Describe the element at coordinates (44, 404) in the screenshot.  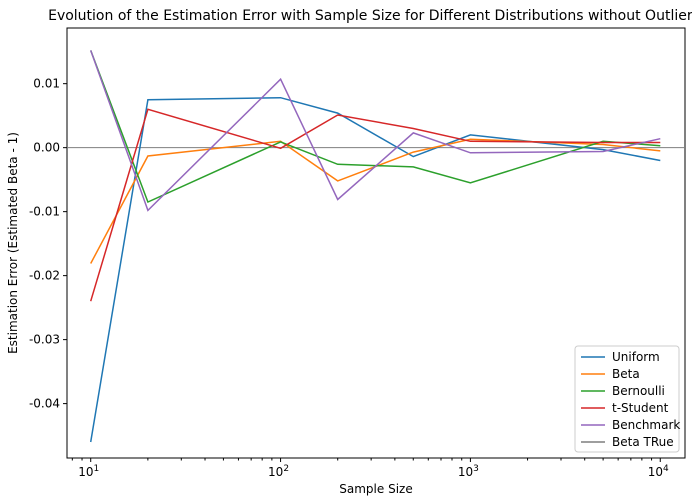
I see `y-tick-label: -0.04` at that location.